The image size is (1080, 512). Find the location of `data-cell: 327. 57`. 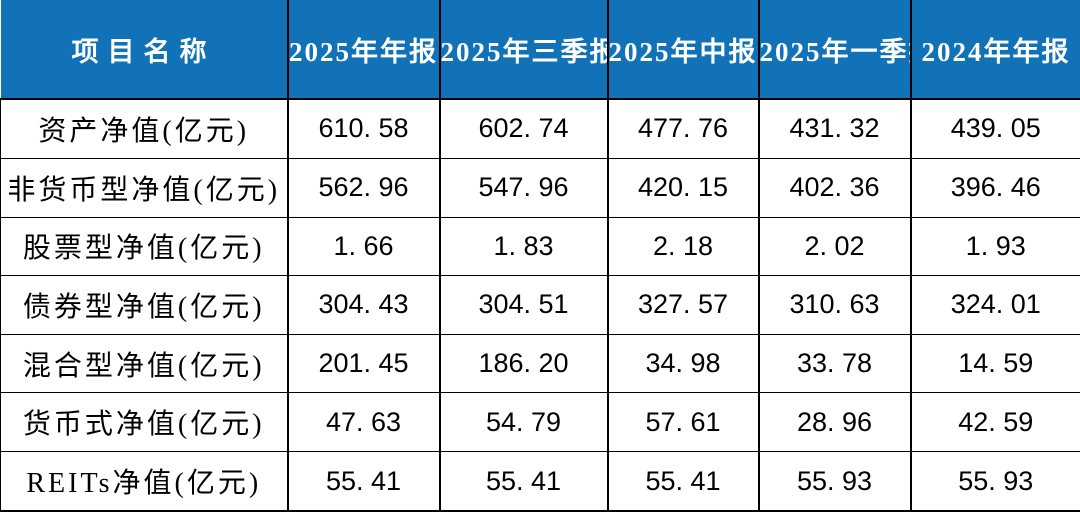

data-cell: 327. 57 is located at coordinates (682, 305).